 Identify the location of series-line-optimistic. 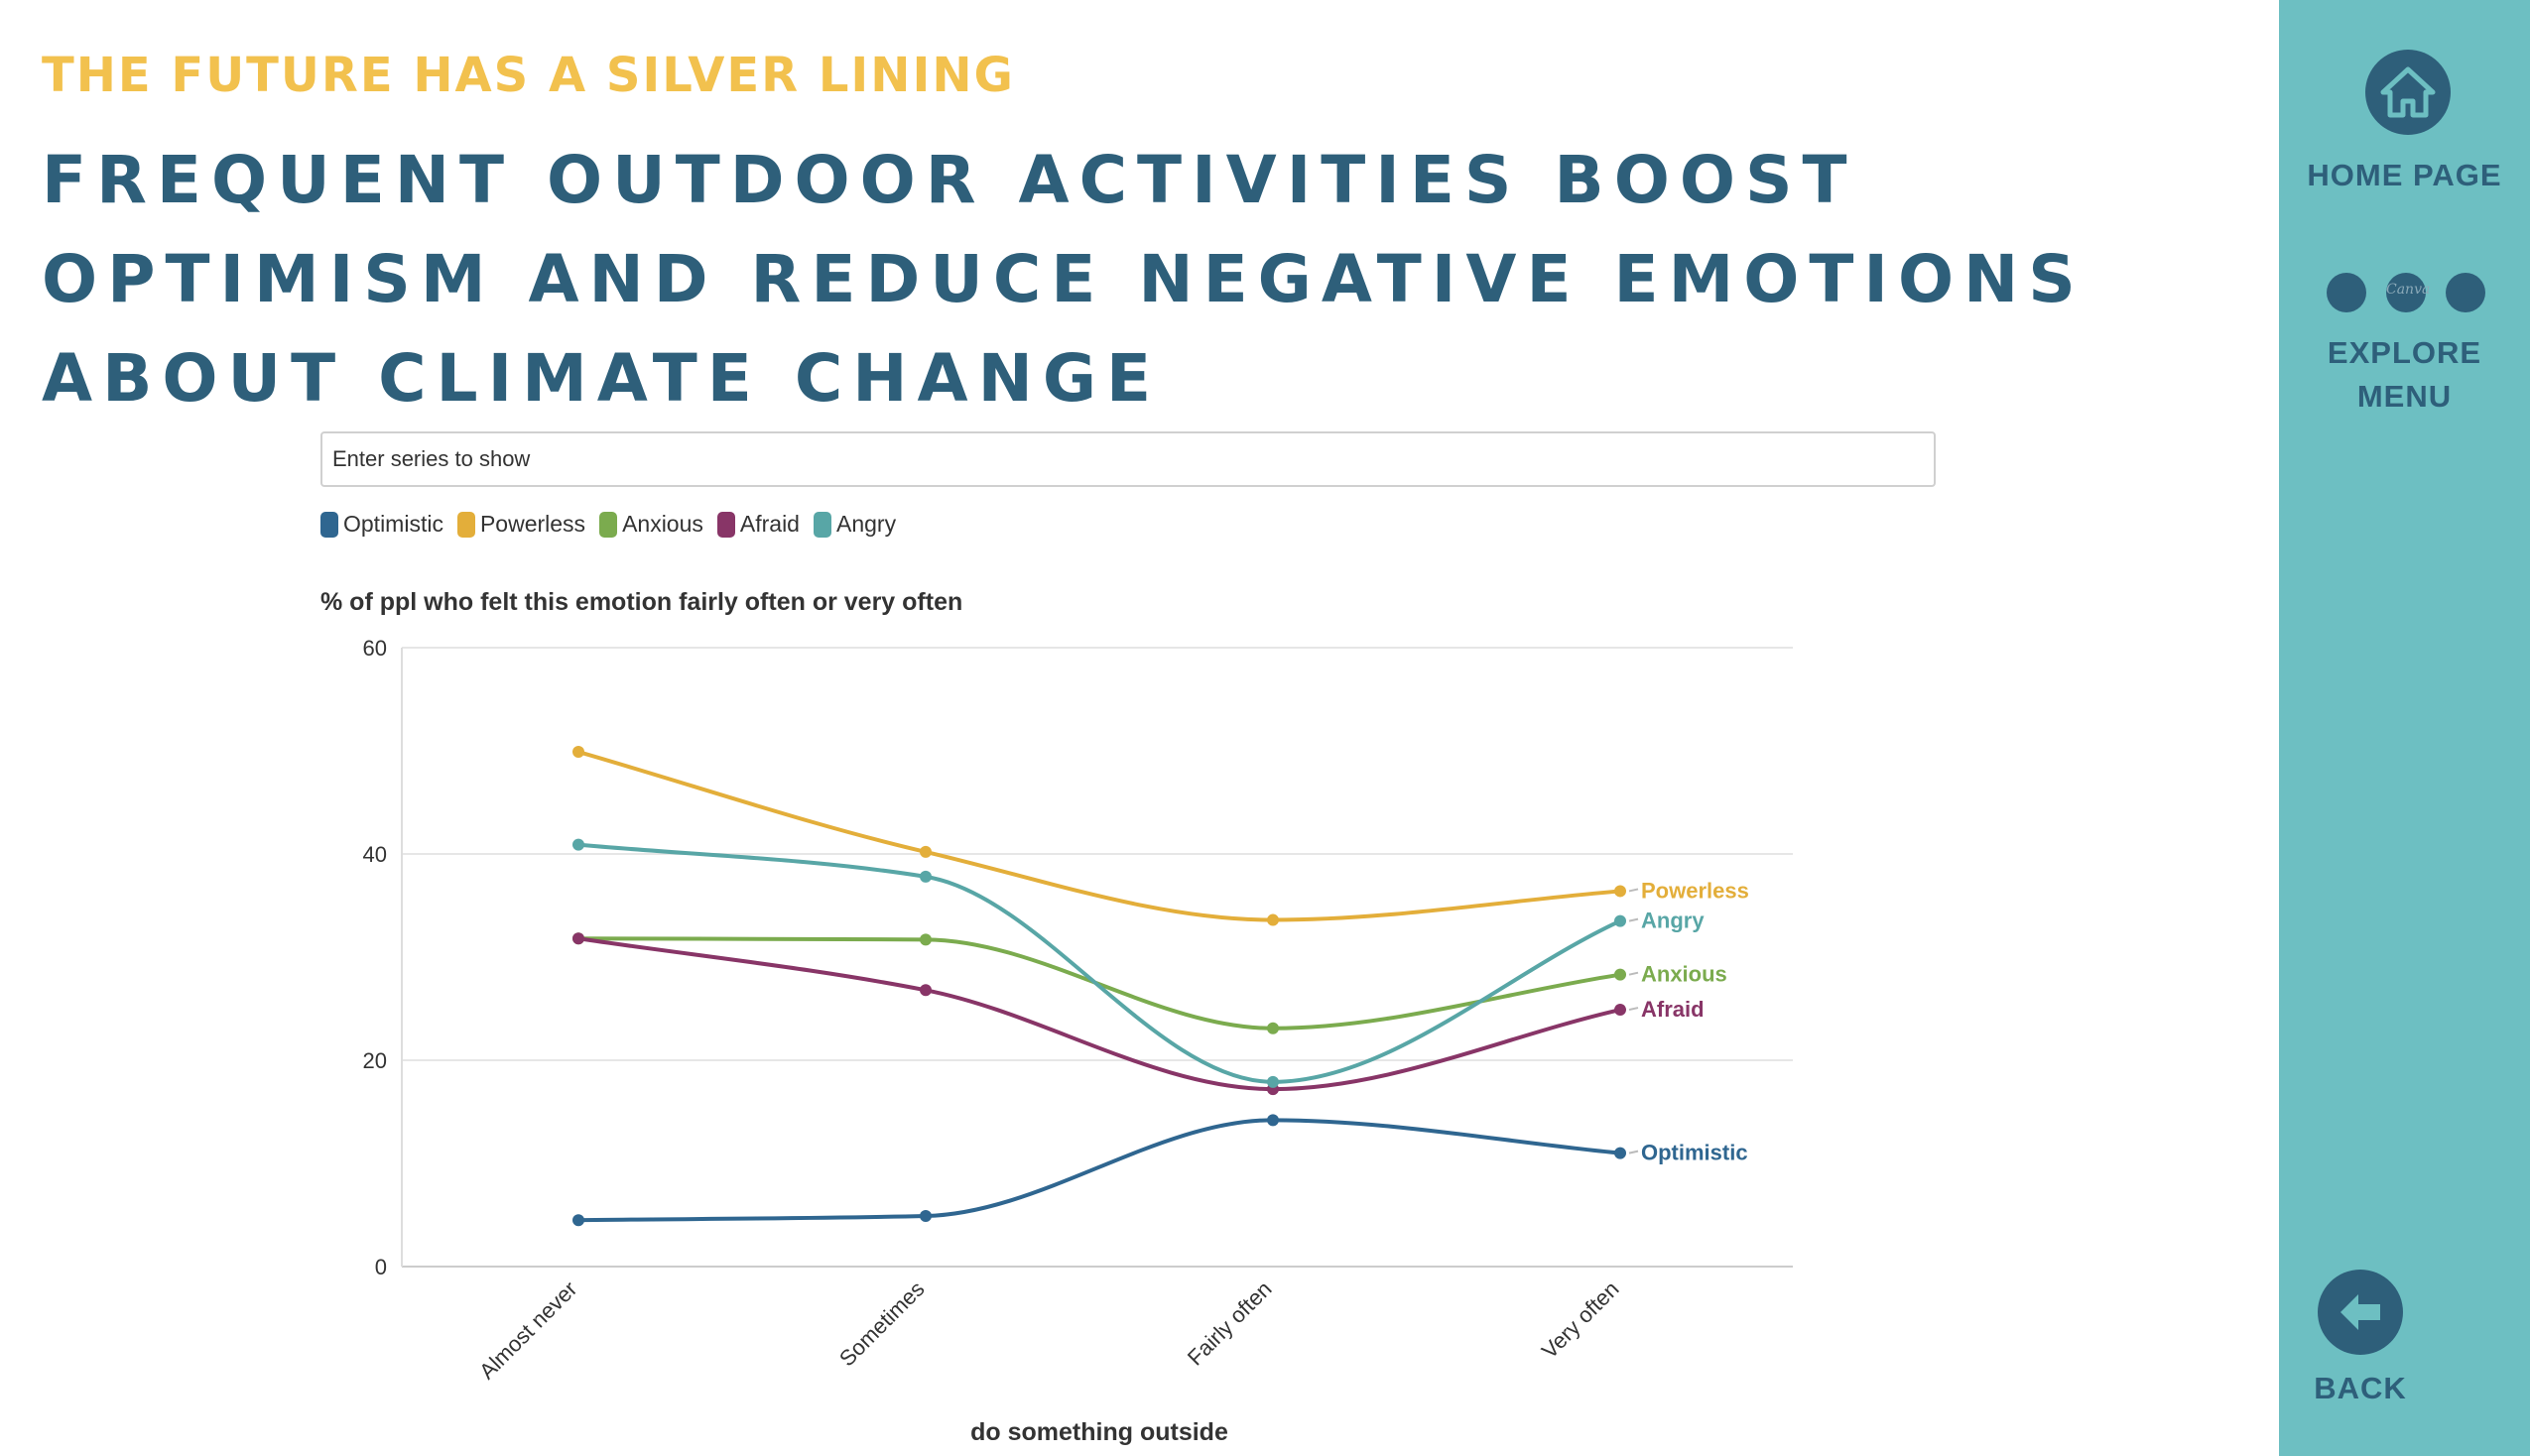
(1099, 1170).